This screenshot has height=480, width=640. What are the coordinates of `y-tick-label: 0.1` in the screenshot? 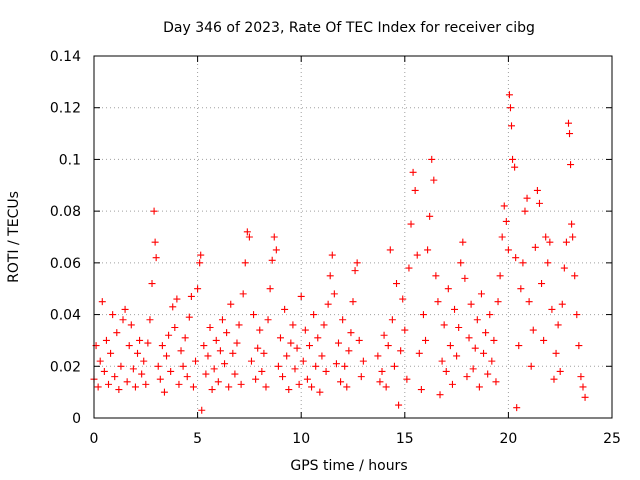 It's located at (70, 160).